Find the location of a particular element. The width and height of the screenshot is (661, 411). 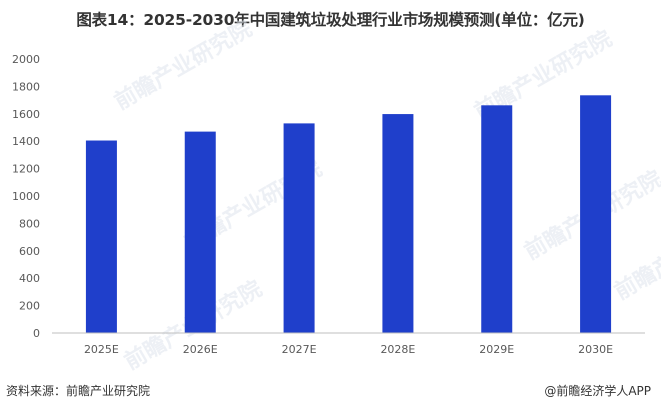

y-tick-label: 0 is located at coordinates (36, 333).